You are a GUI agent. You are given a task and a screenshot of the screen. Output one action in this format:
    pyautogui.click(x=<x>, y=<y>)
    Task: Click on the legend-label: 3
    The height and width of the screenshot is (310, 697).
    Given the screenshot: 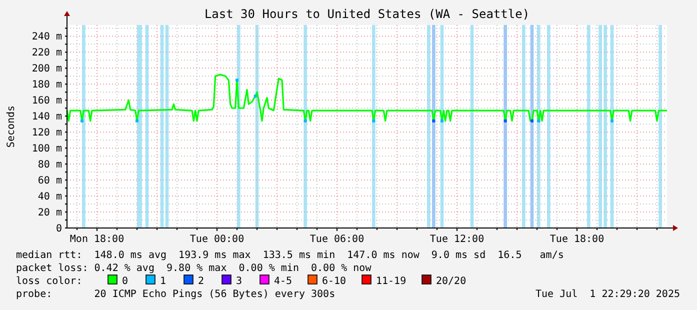 What is the action you would take?
    pyautogui.click(x=239, y=281)
    